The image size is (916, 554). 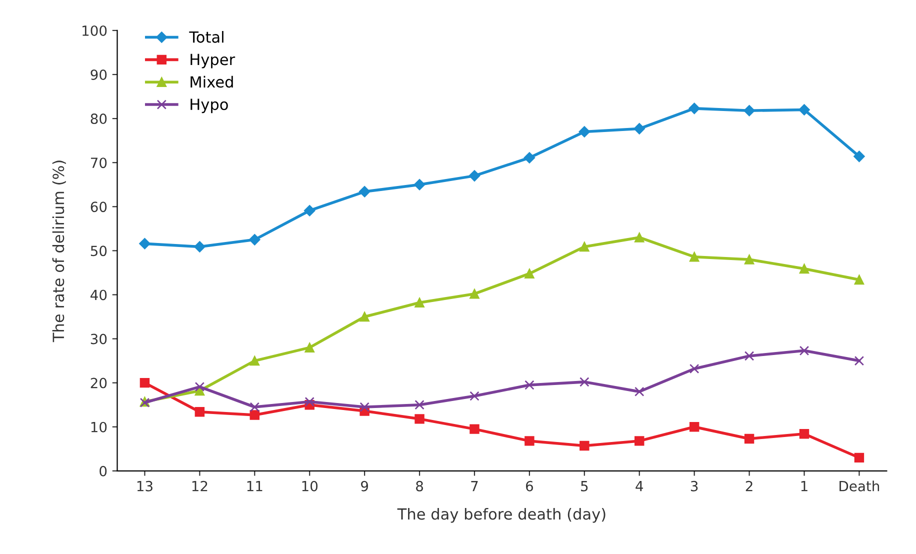 I want to click on y-tick-label: 70, so click(x=98, y=163).